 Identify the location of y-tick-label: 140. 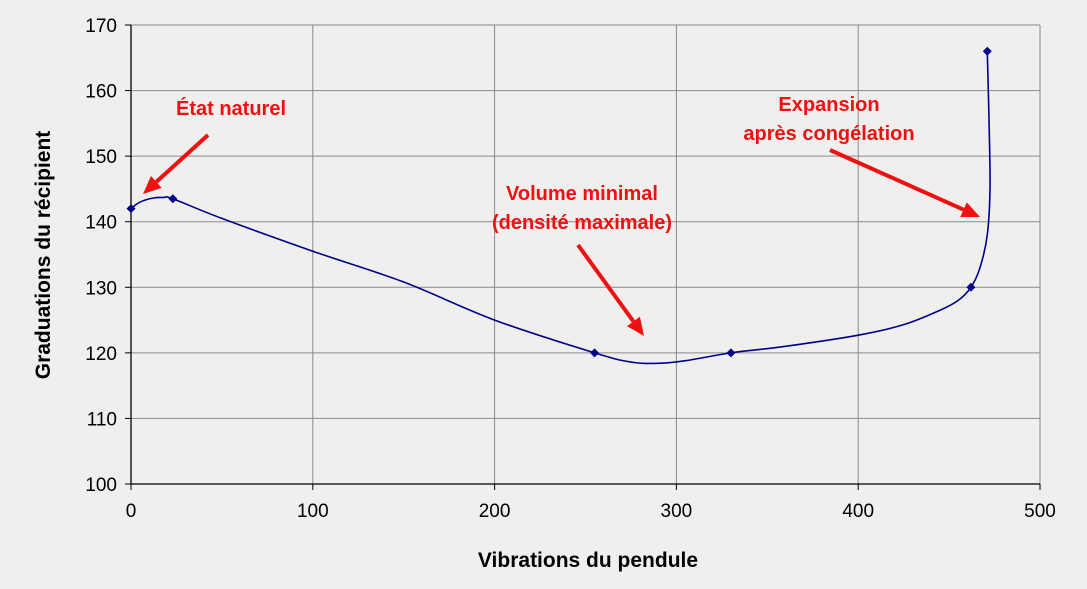
(101, 223).